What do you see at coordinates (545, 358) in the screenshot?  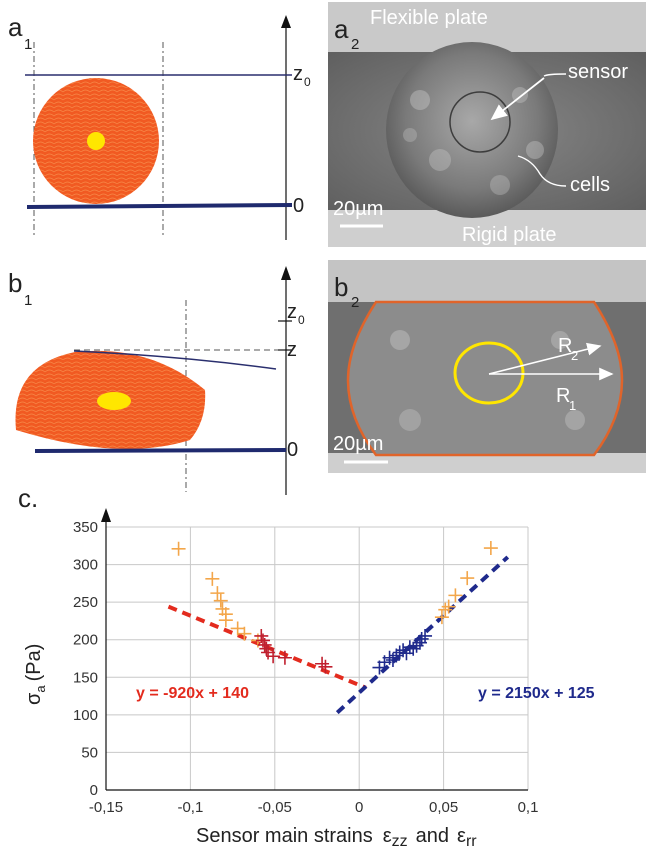 I see `arrow-r2` at bounding box center [545, 358].